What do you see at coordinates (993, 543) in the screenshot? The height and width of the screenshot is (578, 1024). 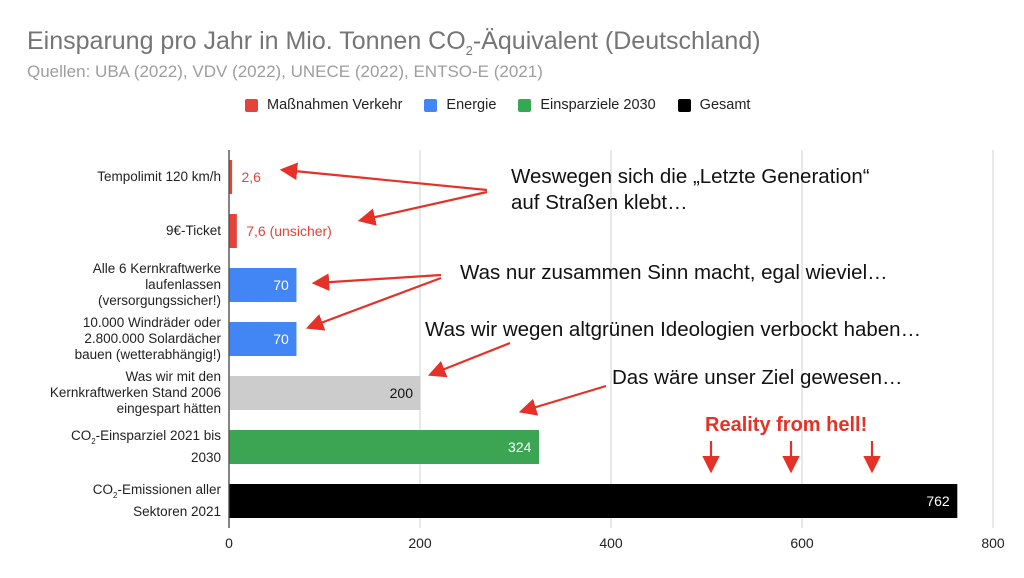 I see `x-tick-label: 800` at bounding box center [993, 543].